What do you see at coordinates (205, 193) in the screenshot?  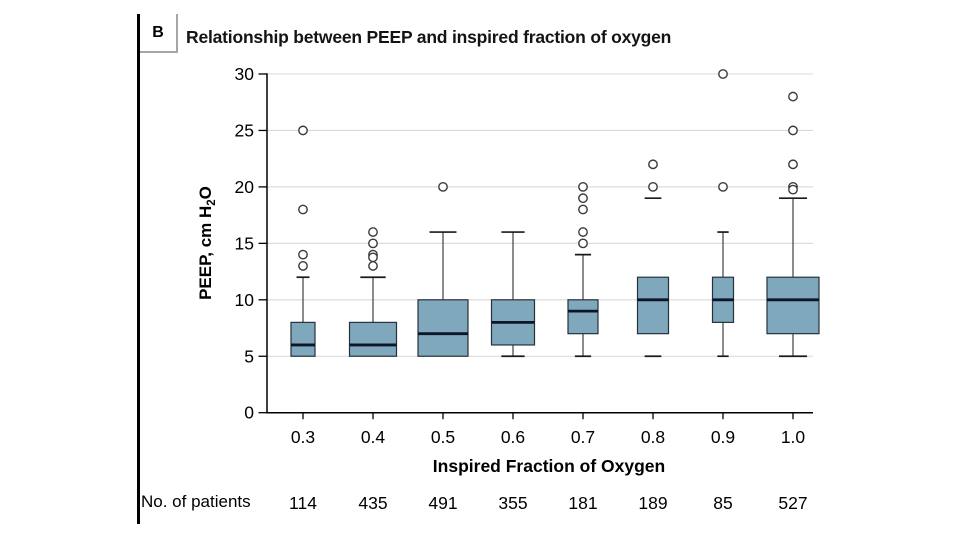 I see `y-axis-title-text-end: O` at bounding box center [205, 193].